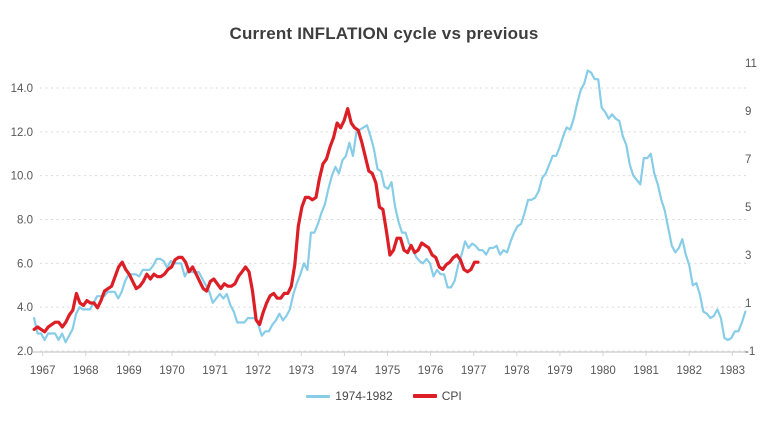 The height and width of the screenshot is (432, 768). Describe the element at coordinates (318, 396) in the screenshot. I see `legend-line-swatch-blue` at that location.